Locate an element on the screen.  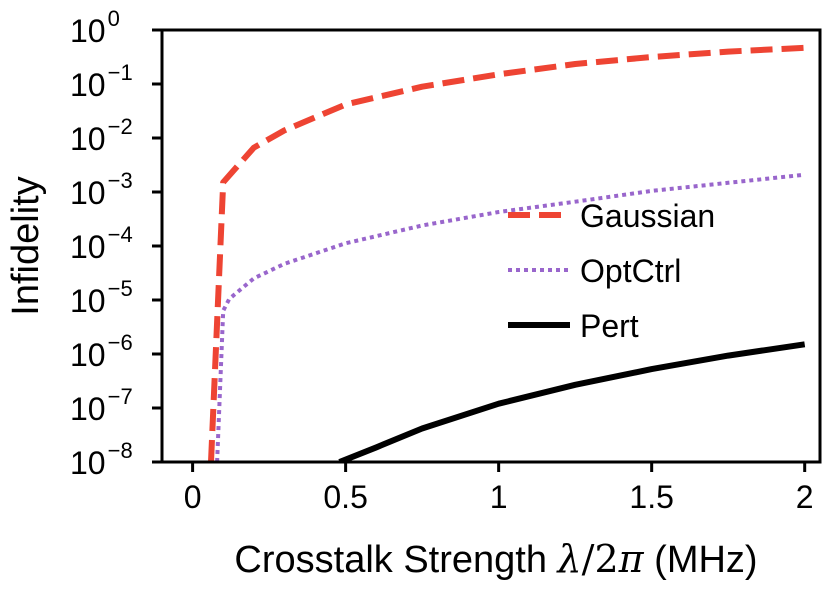
series-line-pert is located at coordinates (572, 401).